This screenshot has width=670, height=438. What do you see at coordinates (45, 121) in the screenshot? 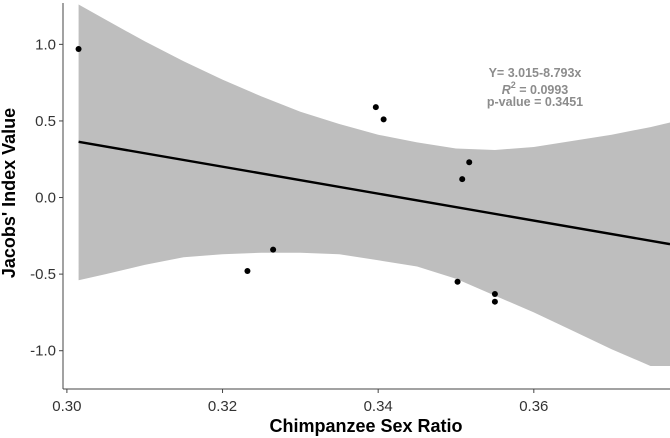
I see `y-tick-label: 0.5` at bounding box center [45, 121].